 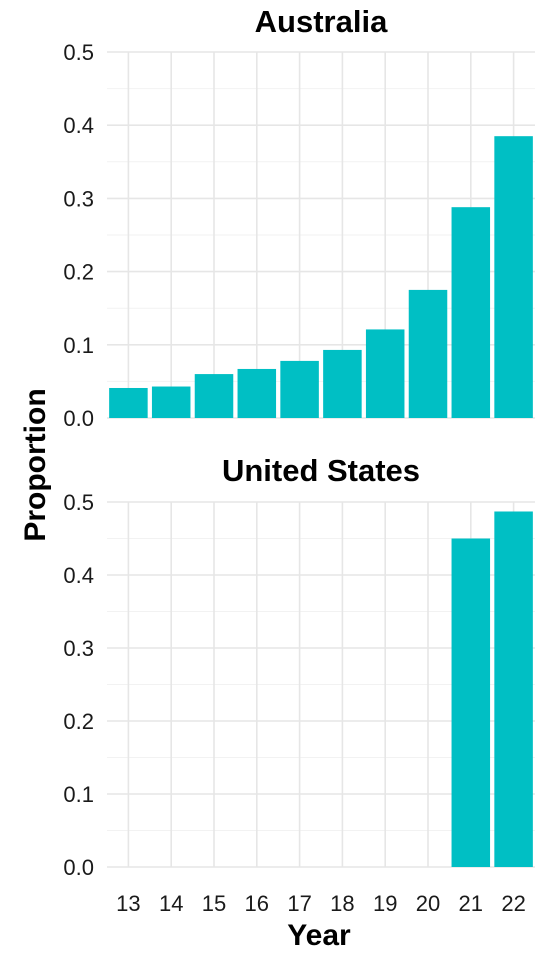 I want to click on x-tick-label: 16, so click(x=257, y=903).